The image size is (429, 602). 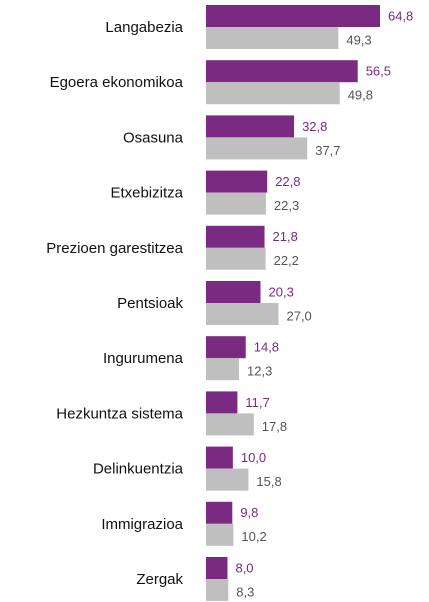 I want to click on category-label: Pentsioak, so click(x=150, y=303).